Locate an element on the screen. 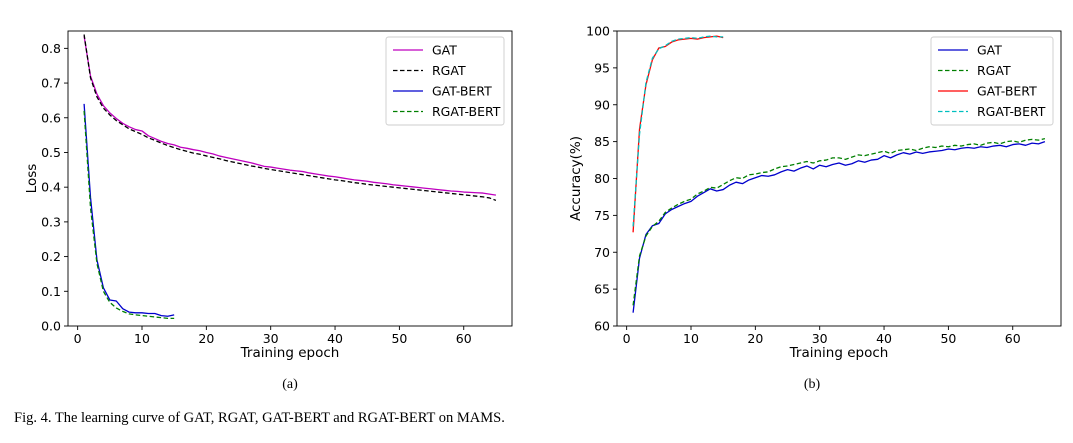 The image size is (1073, 443). y-tick-label: 0.0 is located at coordinates (51, 326).